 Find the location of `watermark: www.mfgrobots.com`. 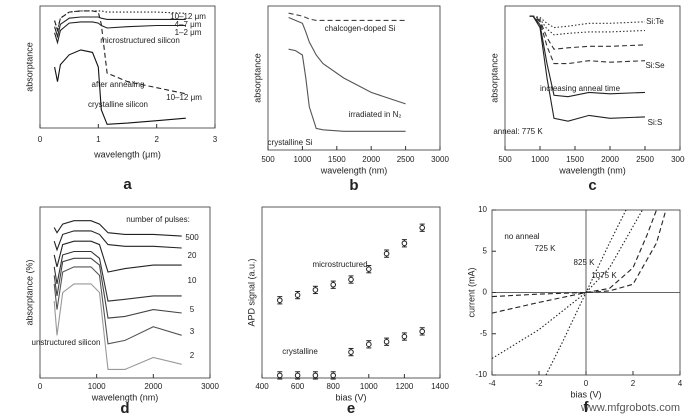

watermark: www.mfgrobots.com is located at coordinates (630, 408).